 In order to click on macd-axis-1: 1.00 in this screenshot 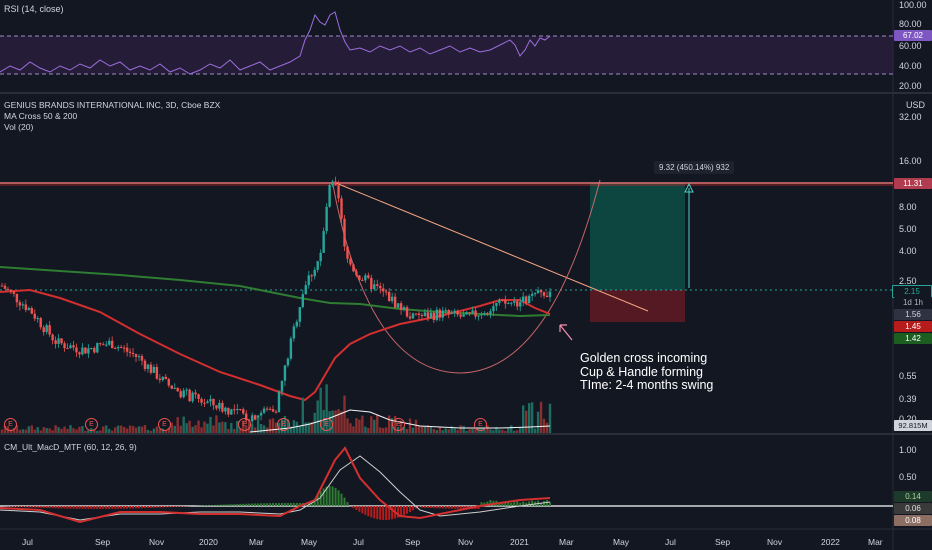, I will do `click(908, 450)`.